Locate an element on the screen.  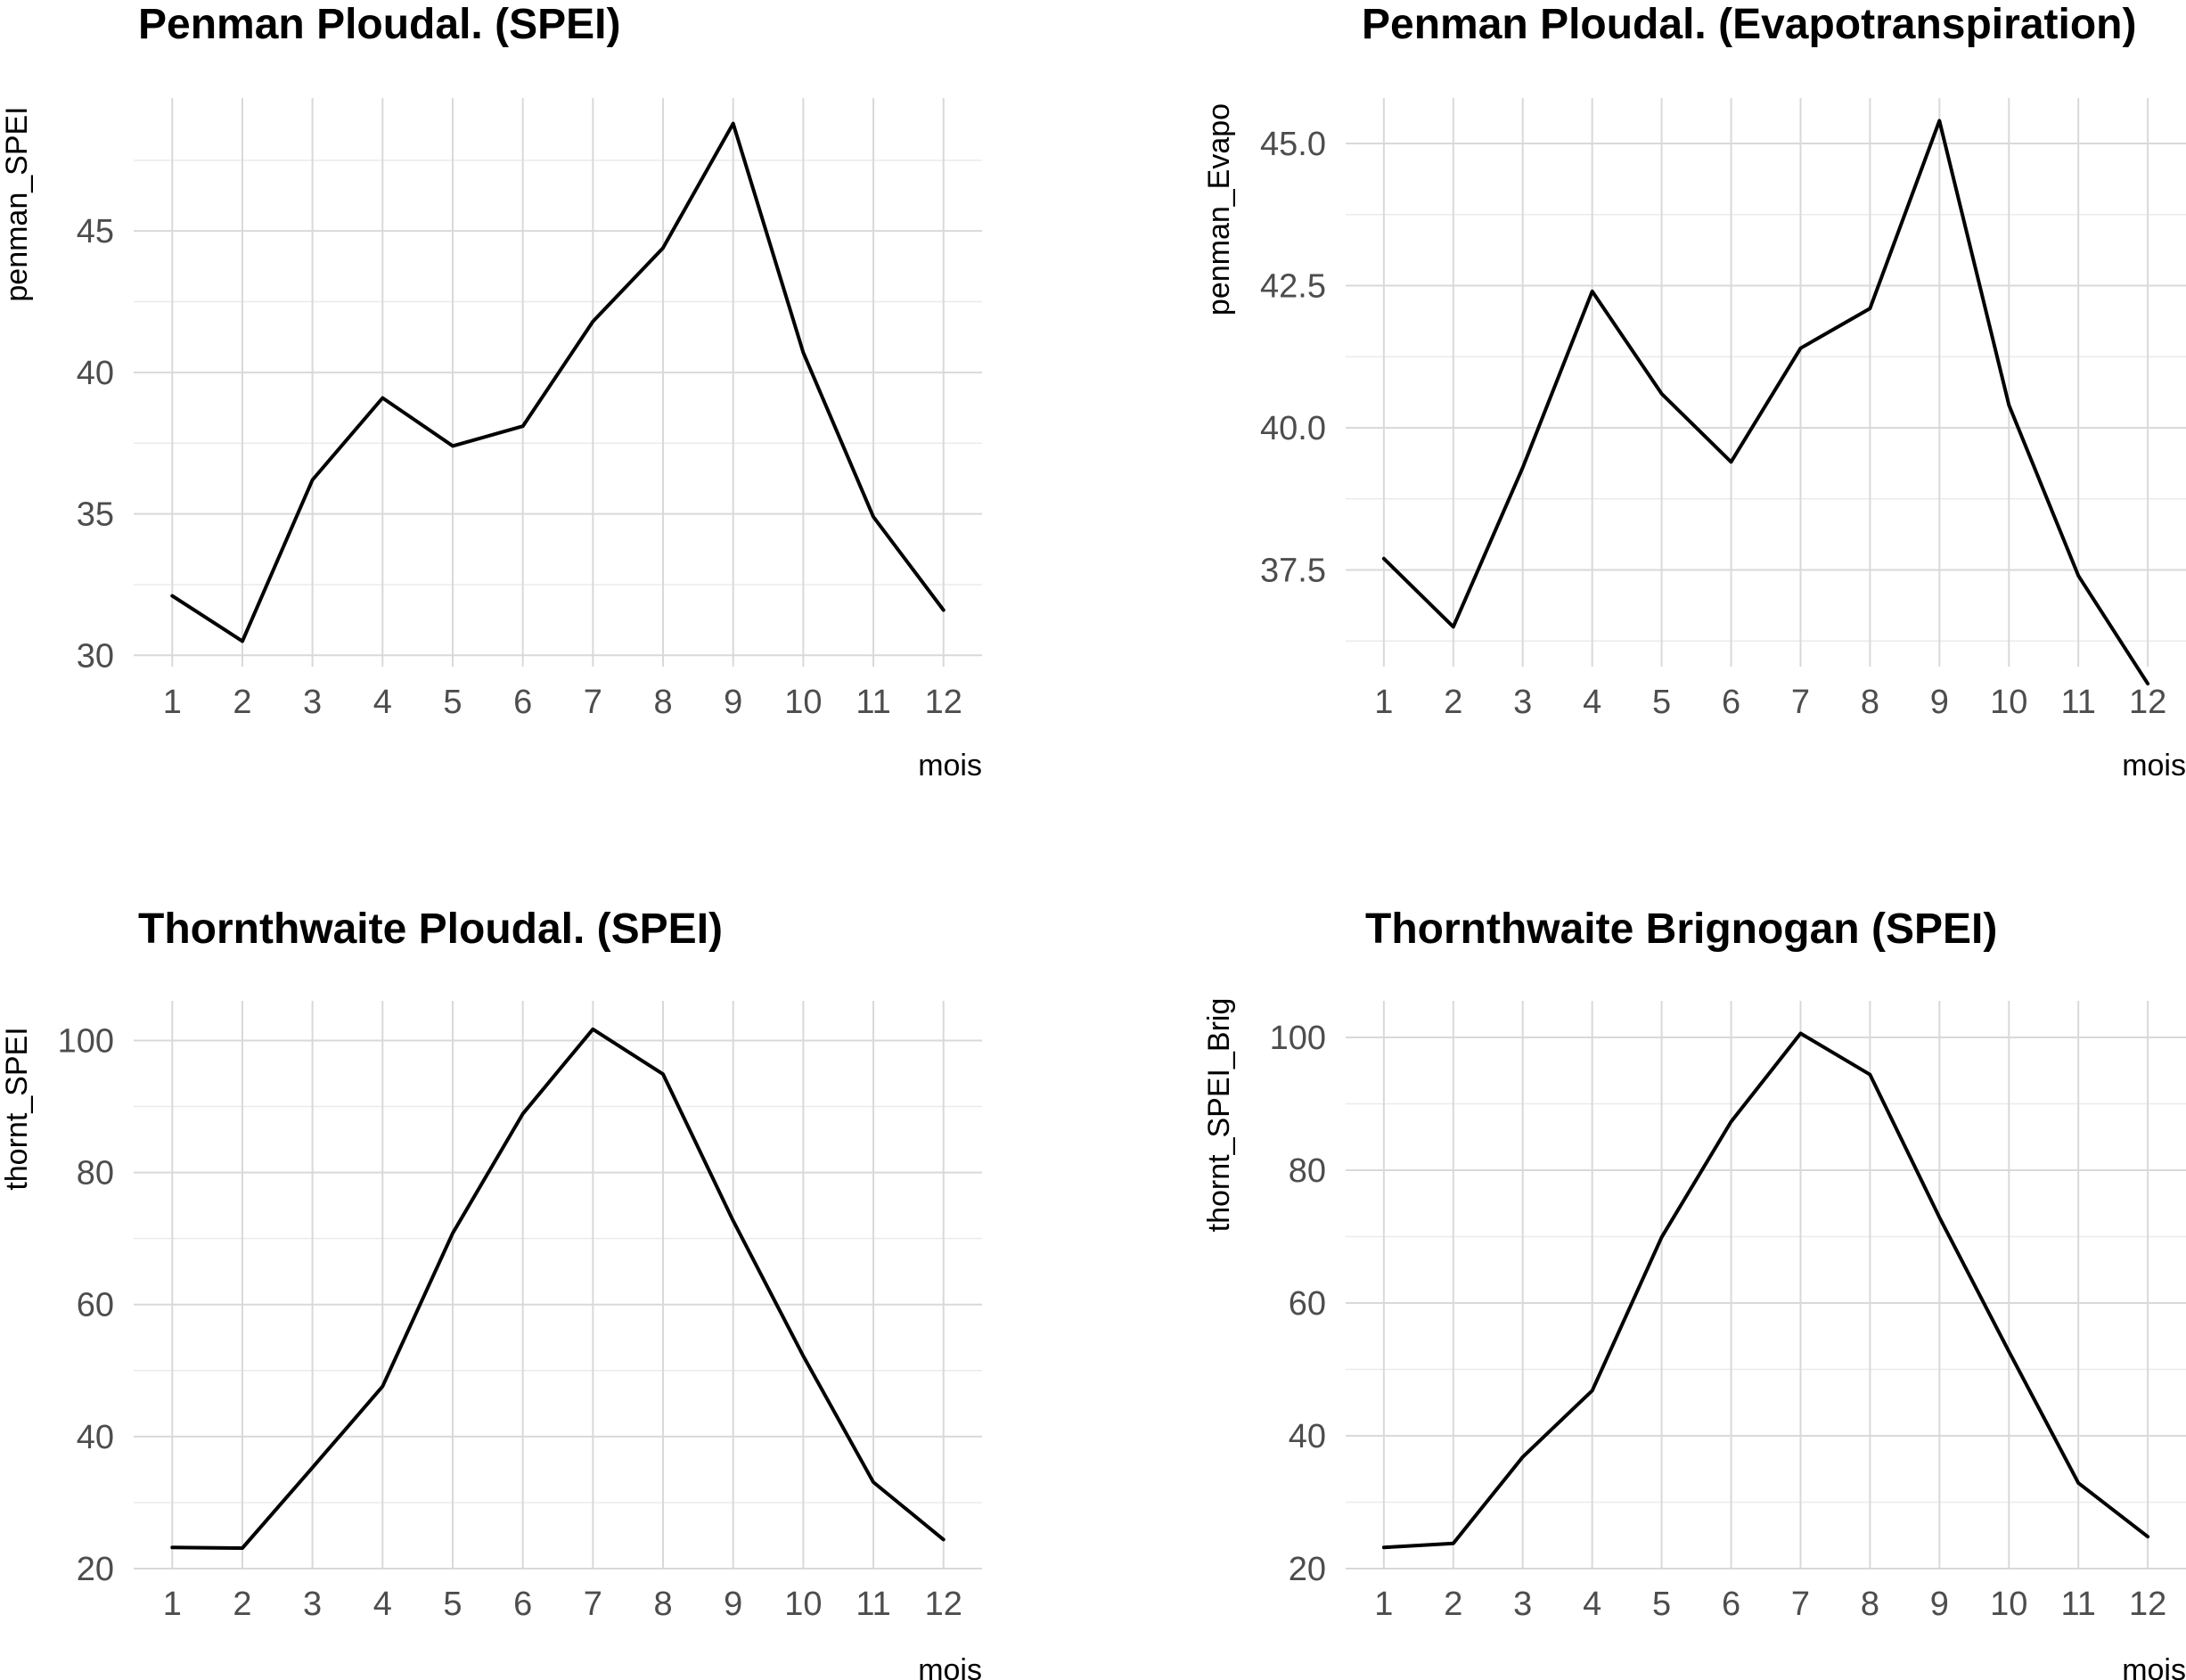
panel-title: Thornthwaite Ploudal. (SPEI) is located at coordinates (431, 929).